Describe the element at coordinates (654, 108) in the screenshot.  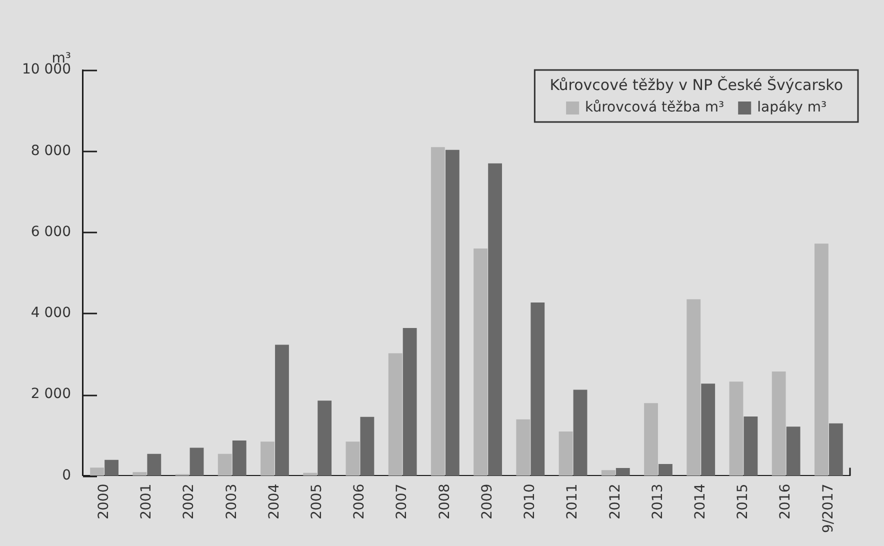
I see `legend-label: kůrovcová těžba m³` at that location.